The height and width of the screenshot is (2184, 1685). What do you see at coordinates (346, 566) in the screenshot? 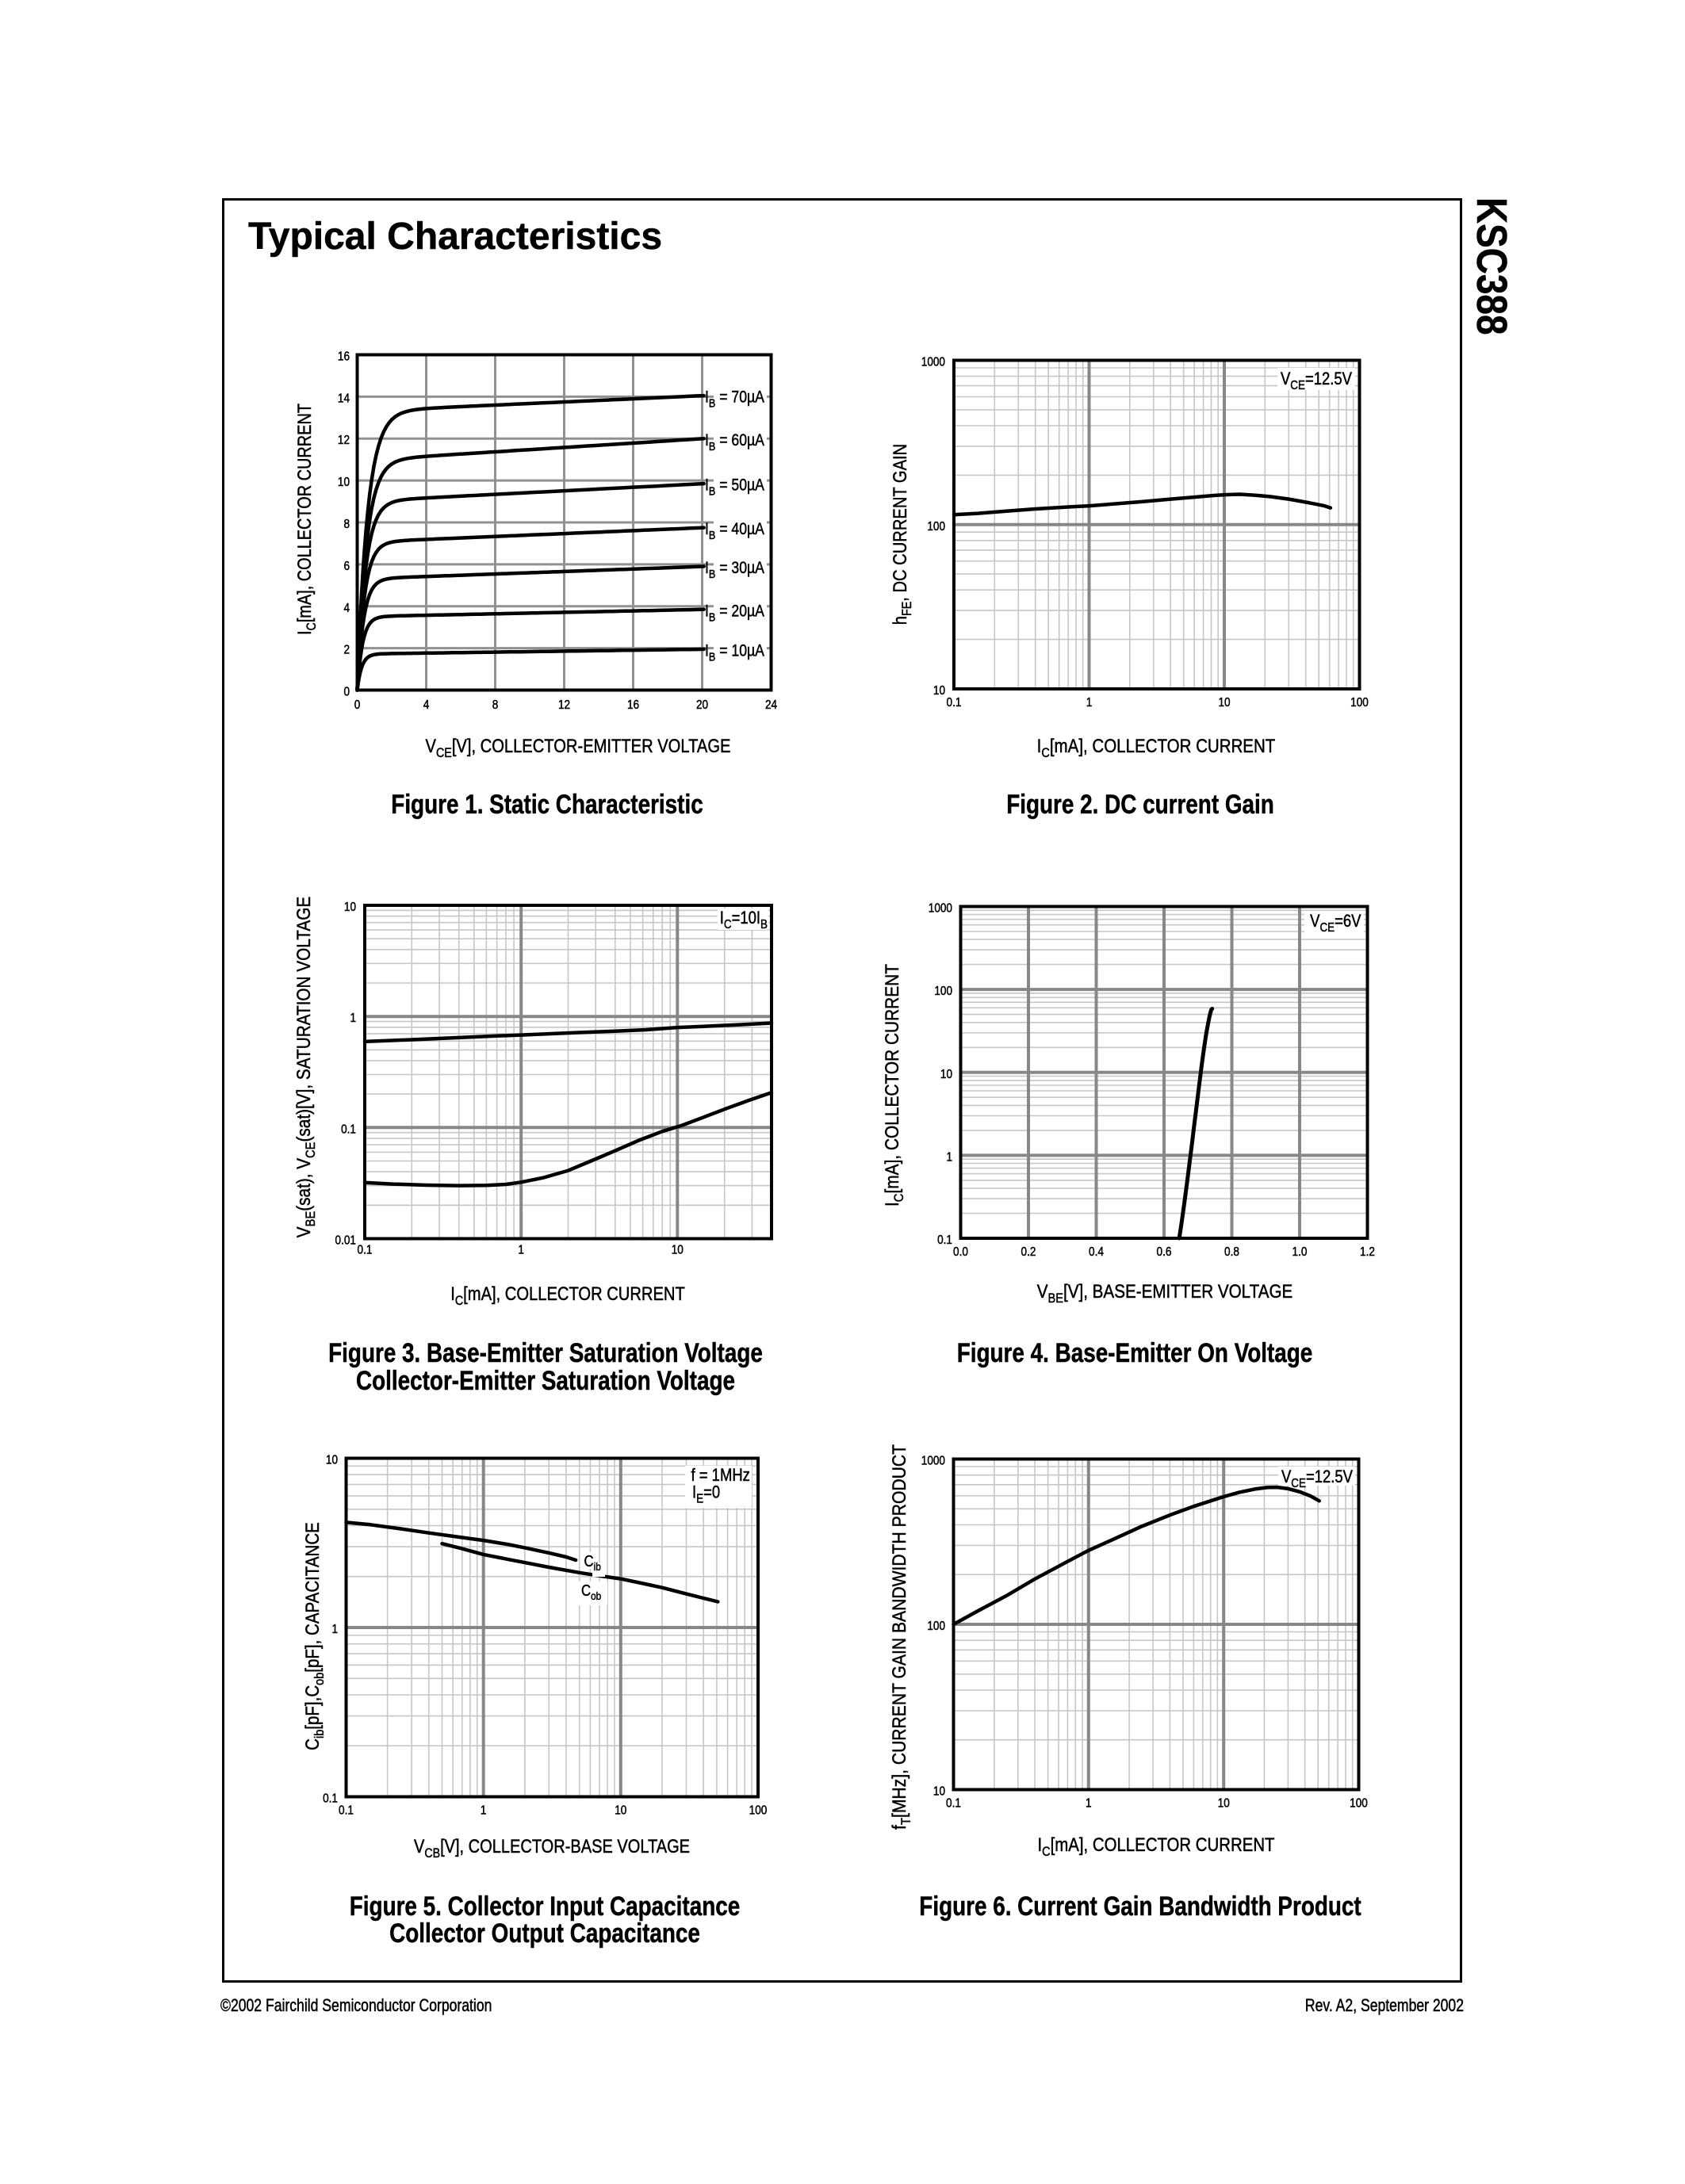
I see `svg-text: 6` at bounding box center [346, 566].